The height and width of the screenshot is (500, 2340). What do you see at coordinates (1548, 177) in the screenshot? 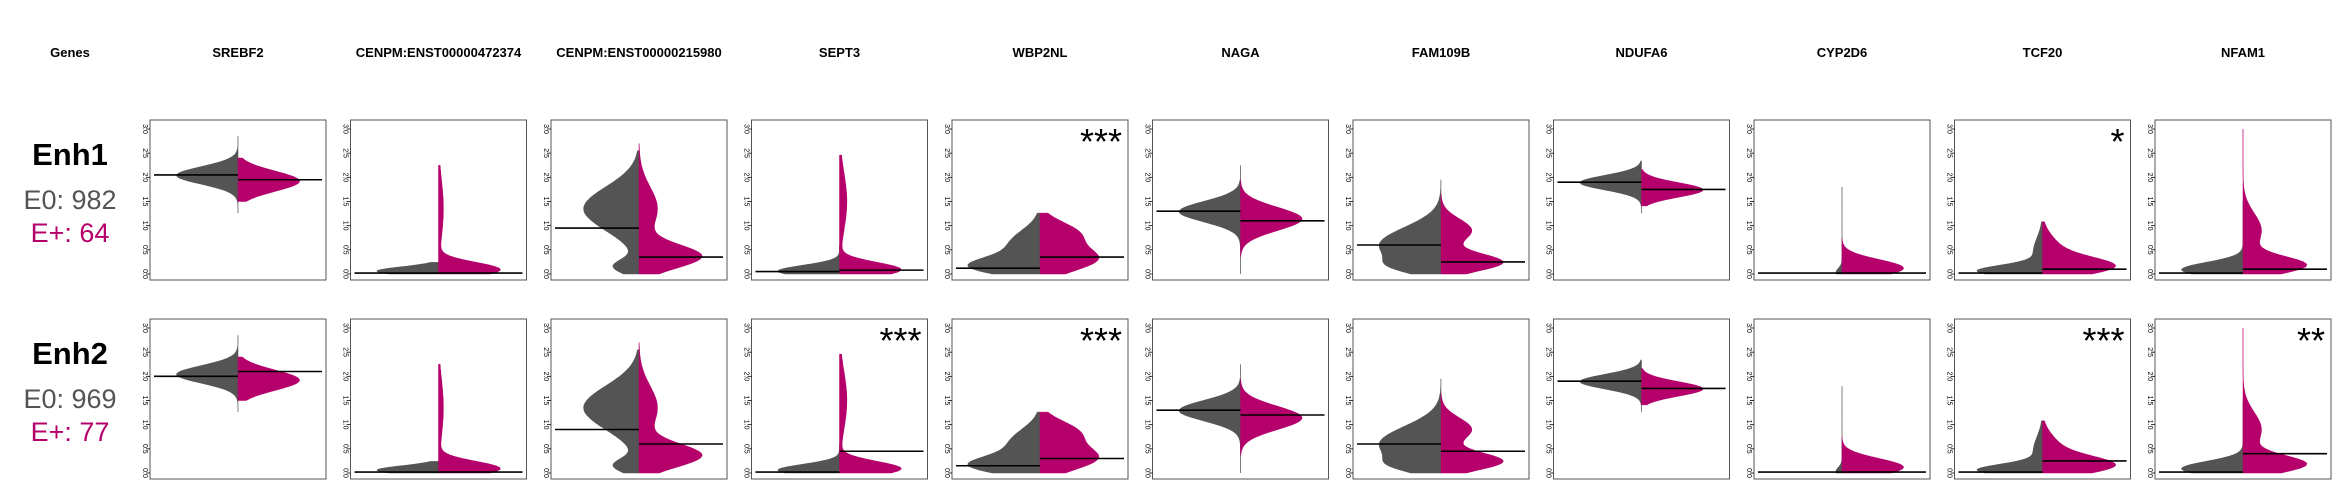
I see `ytick-label-0-7-4: 2.0` at bounding box center [1548, 177].